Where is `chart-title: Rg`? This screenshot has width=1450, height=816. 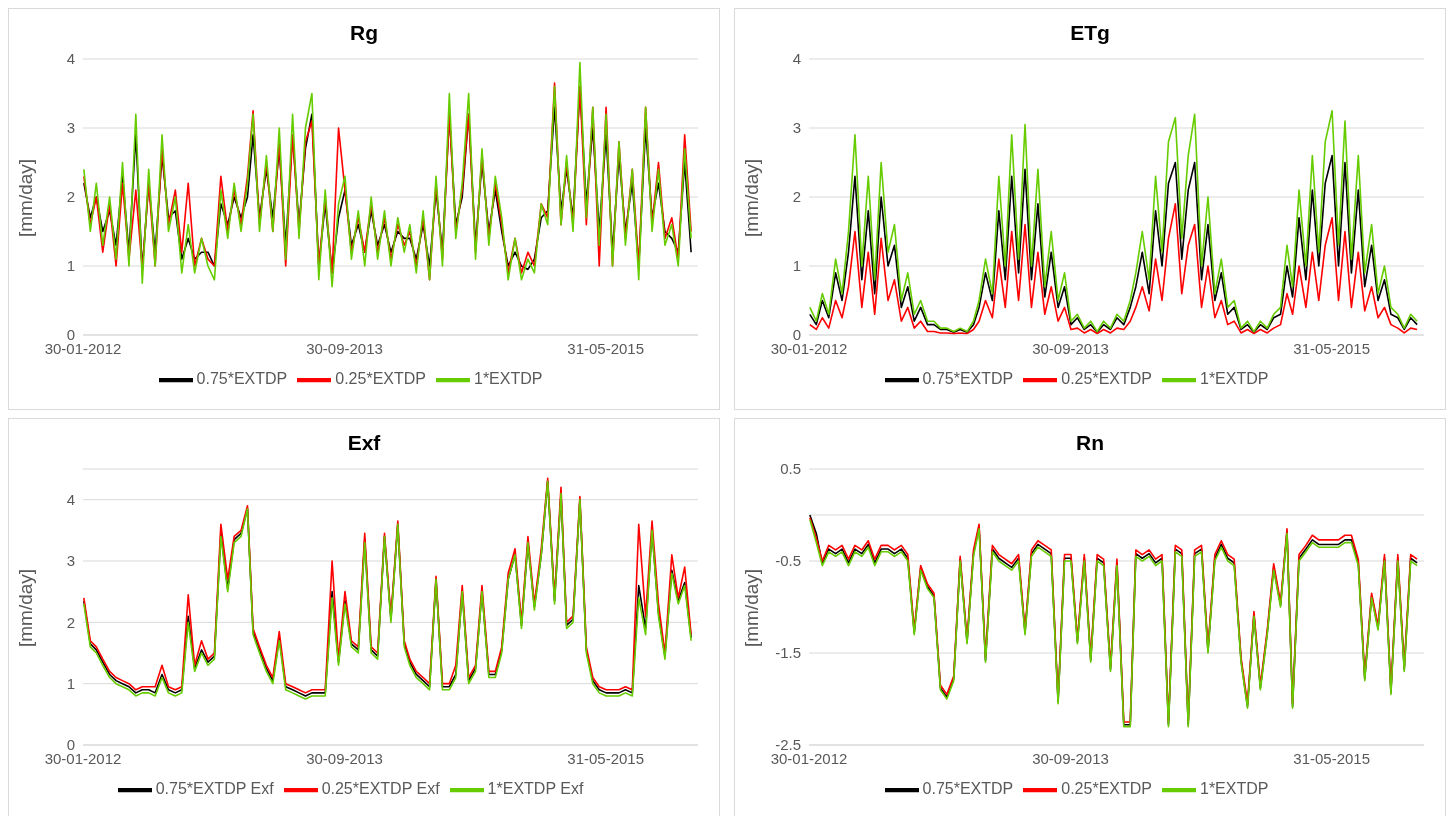 chart-title: Rg is located at coordinates (364, 33).